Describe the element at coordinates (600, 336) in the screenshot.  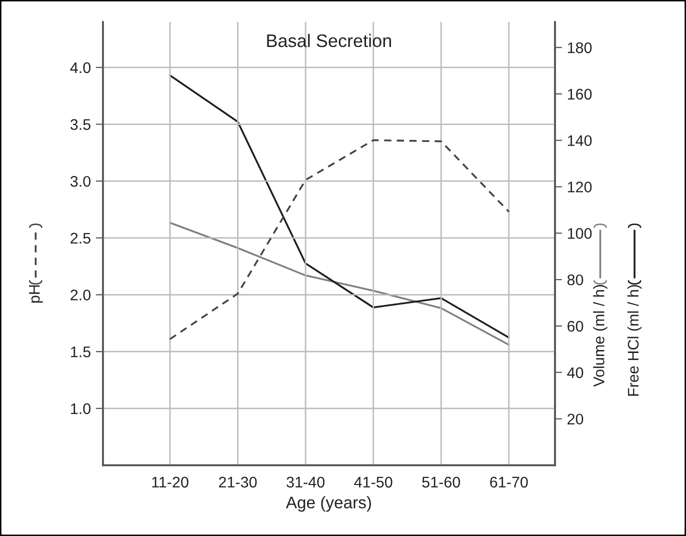
I see `legend-label: Volume (ml / h)` at that location.